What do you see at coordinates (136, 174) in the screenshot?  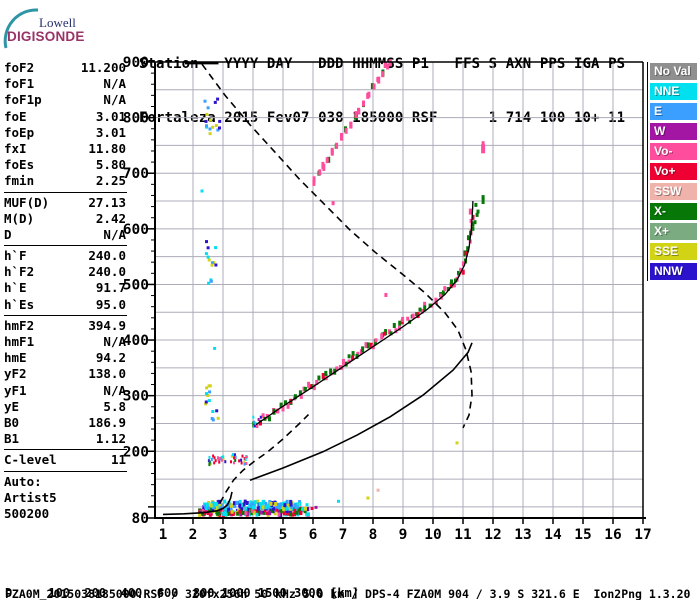 I see `y-tick-label: 700` at bounding box center [136, 174].